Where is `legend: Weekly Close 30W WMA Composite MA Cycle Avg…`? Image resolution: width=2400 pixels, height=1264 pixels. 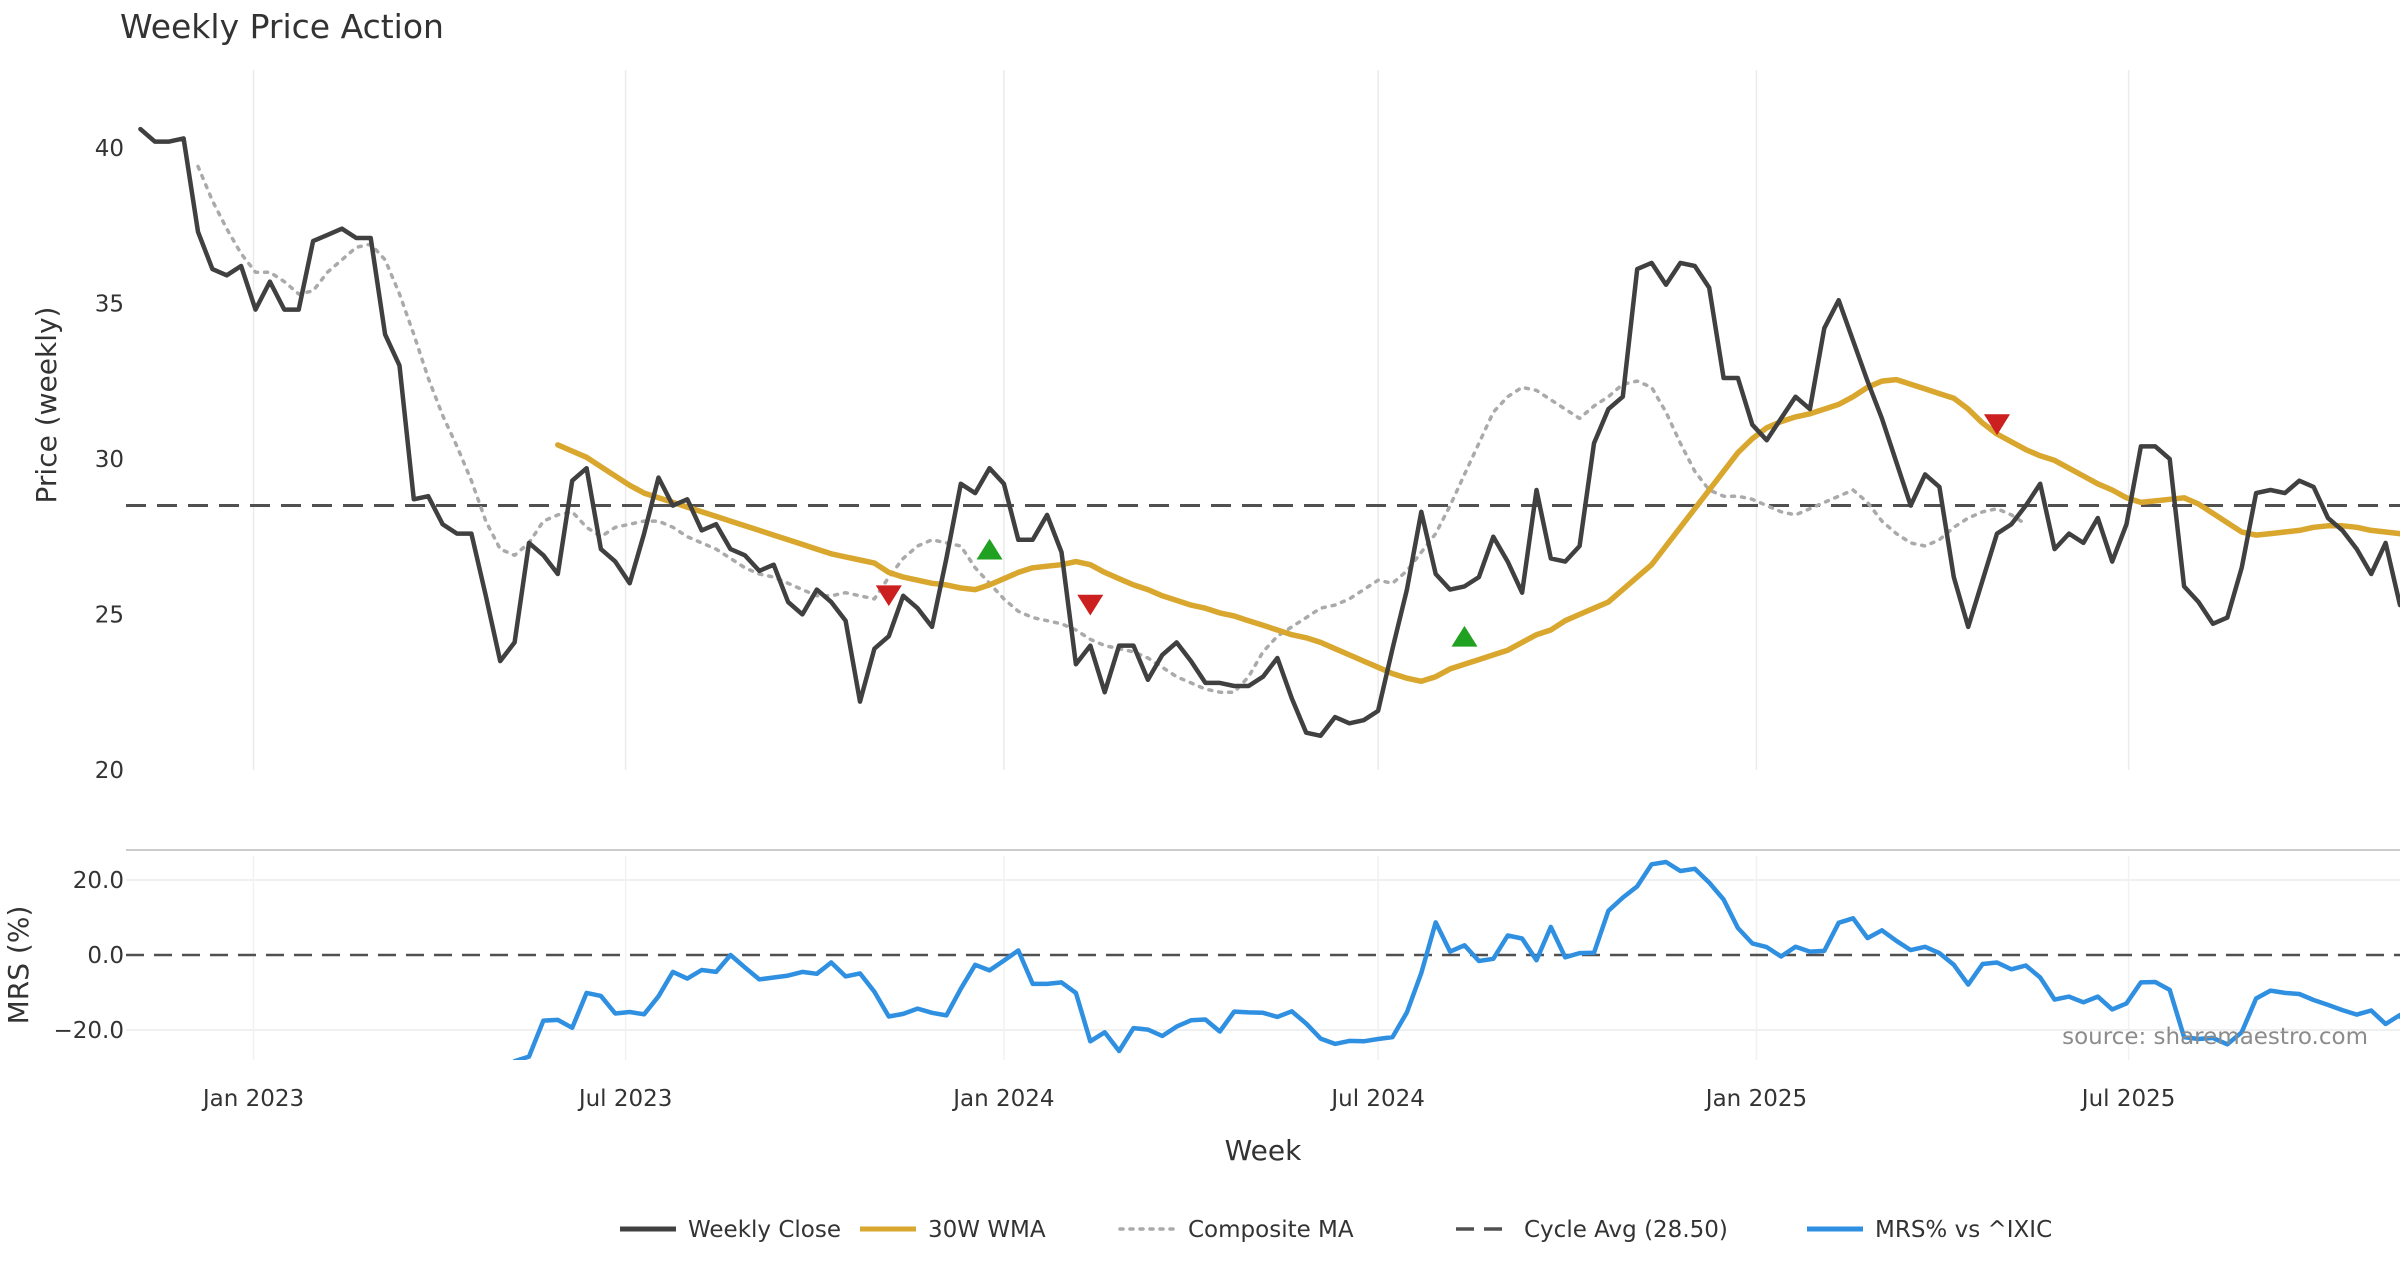
legend: Weekly Close 30W WMA Composite MA Cycle Avg… is located at coordinates (1336, 1230).